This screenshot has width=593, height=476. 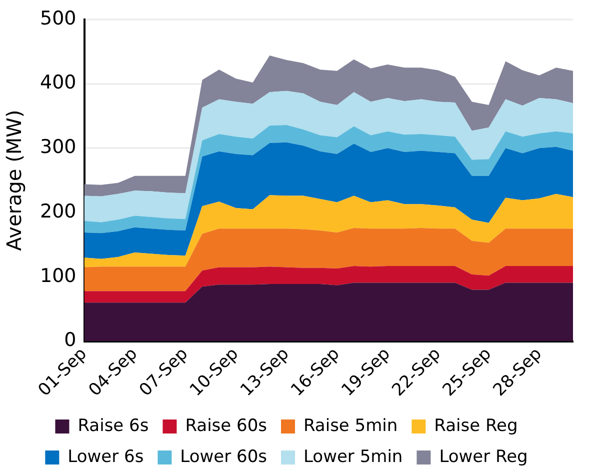 What do you see at coordinates (224, 456) in the screenshot?
I see `legend-label: Lower 60s` at bounding box center [224, 456].